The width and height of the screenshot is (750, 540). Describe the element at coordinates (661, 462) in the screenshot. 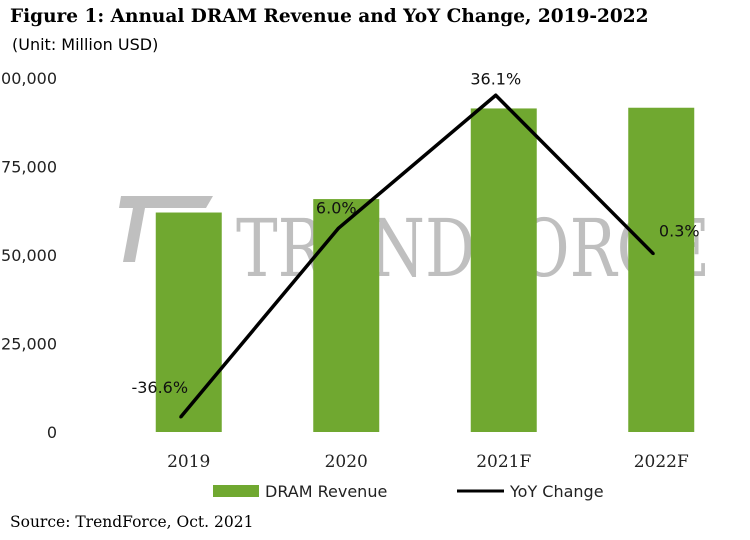

I see `x-tick-label: 2022F` at that location.